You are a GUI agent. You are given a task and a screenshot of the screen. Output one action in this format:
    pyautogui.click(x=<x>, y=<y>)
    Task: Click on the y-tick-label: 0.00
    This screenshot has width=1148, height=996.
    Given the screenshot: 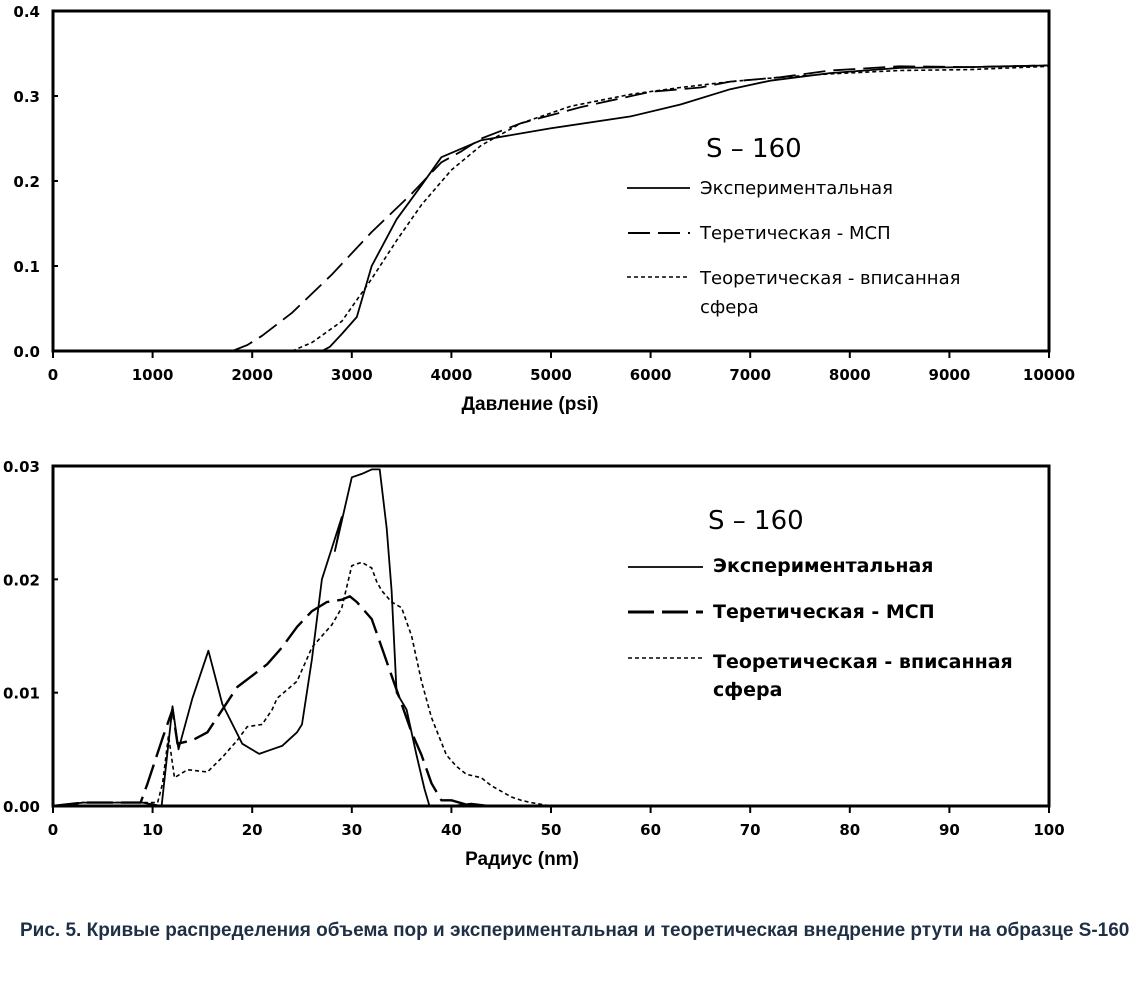 What is the action you would take?
    pyautogui.click(x=21, y=807)
    